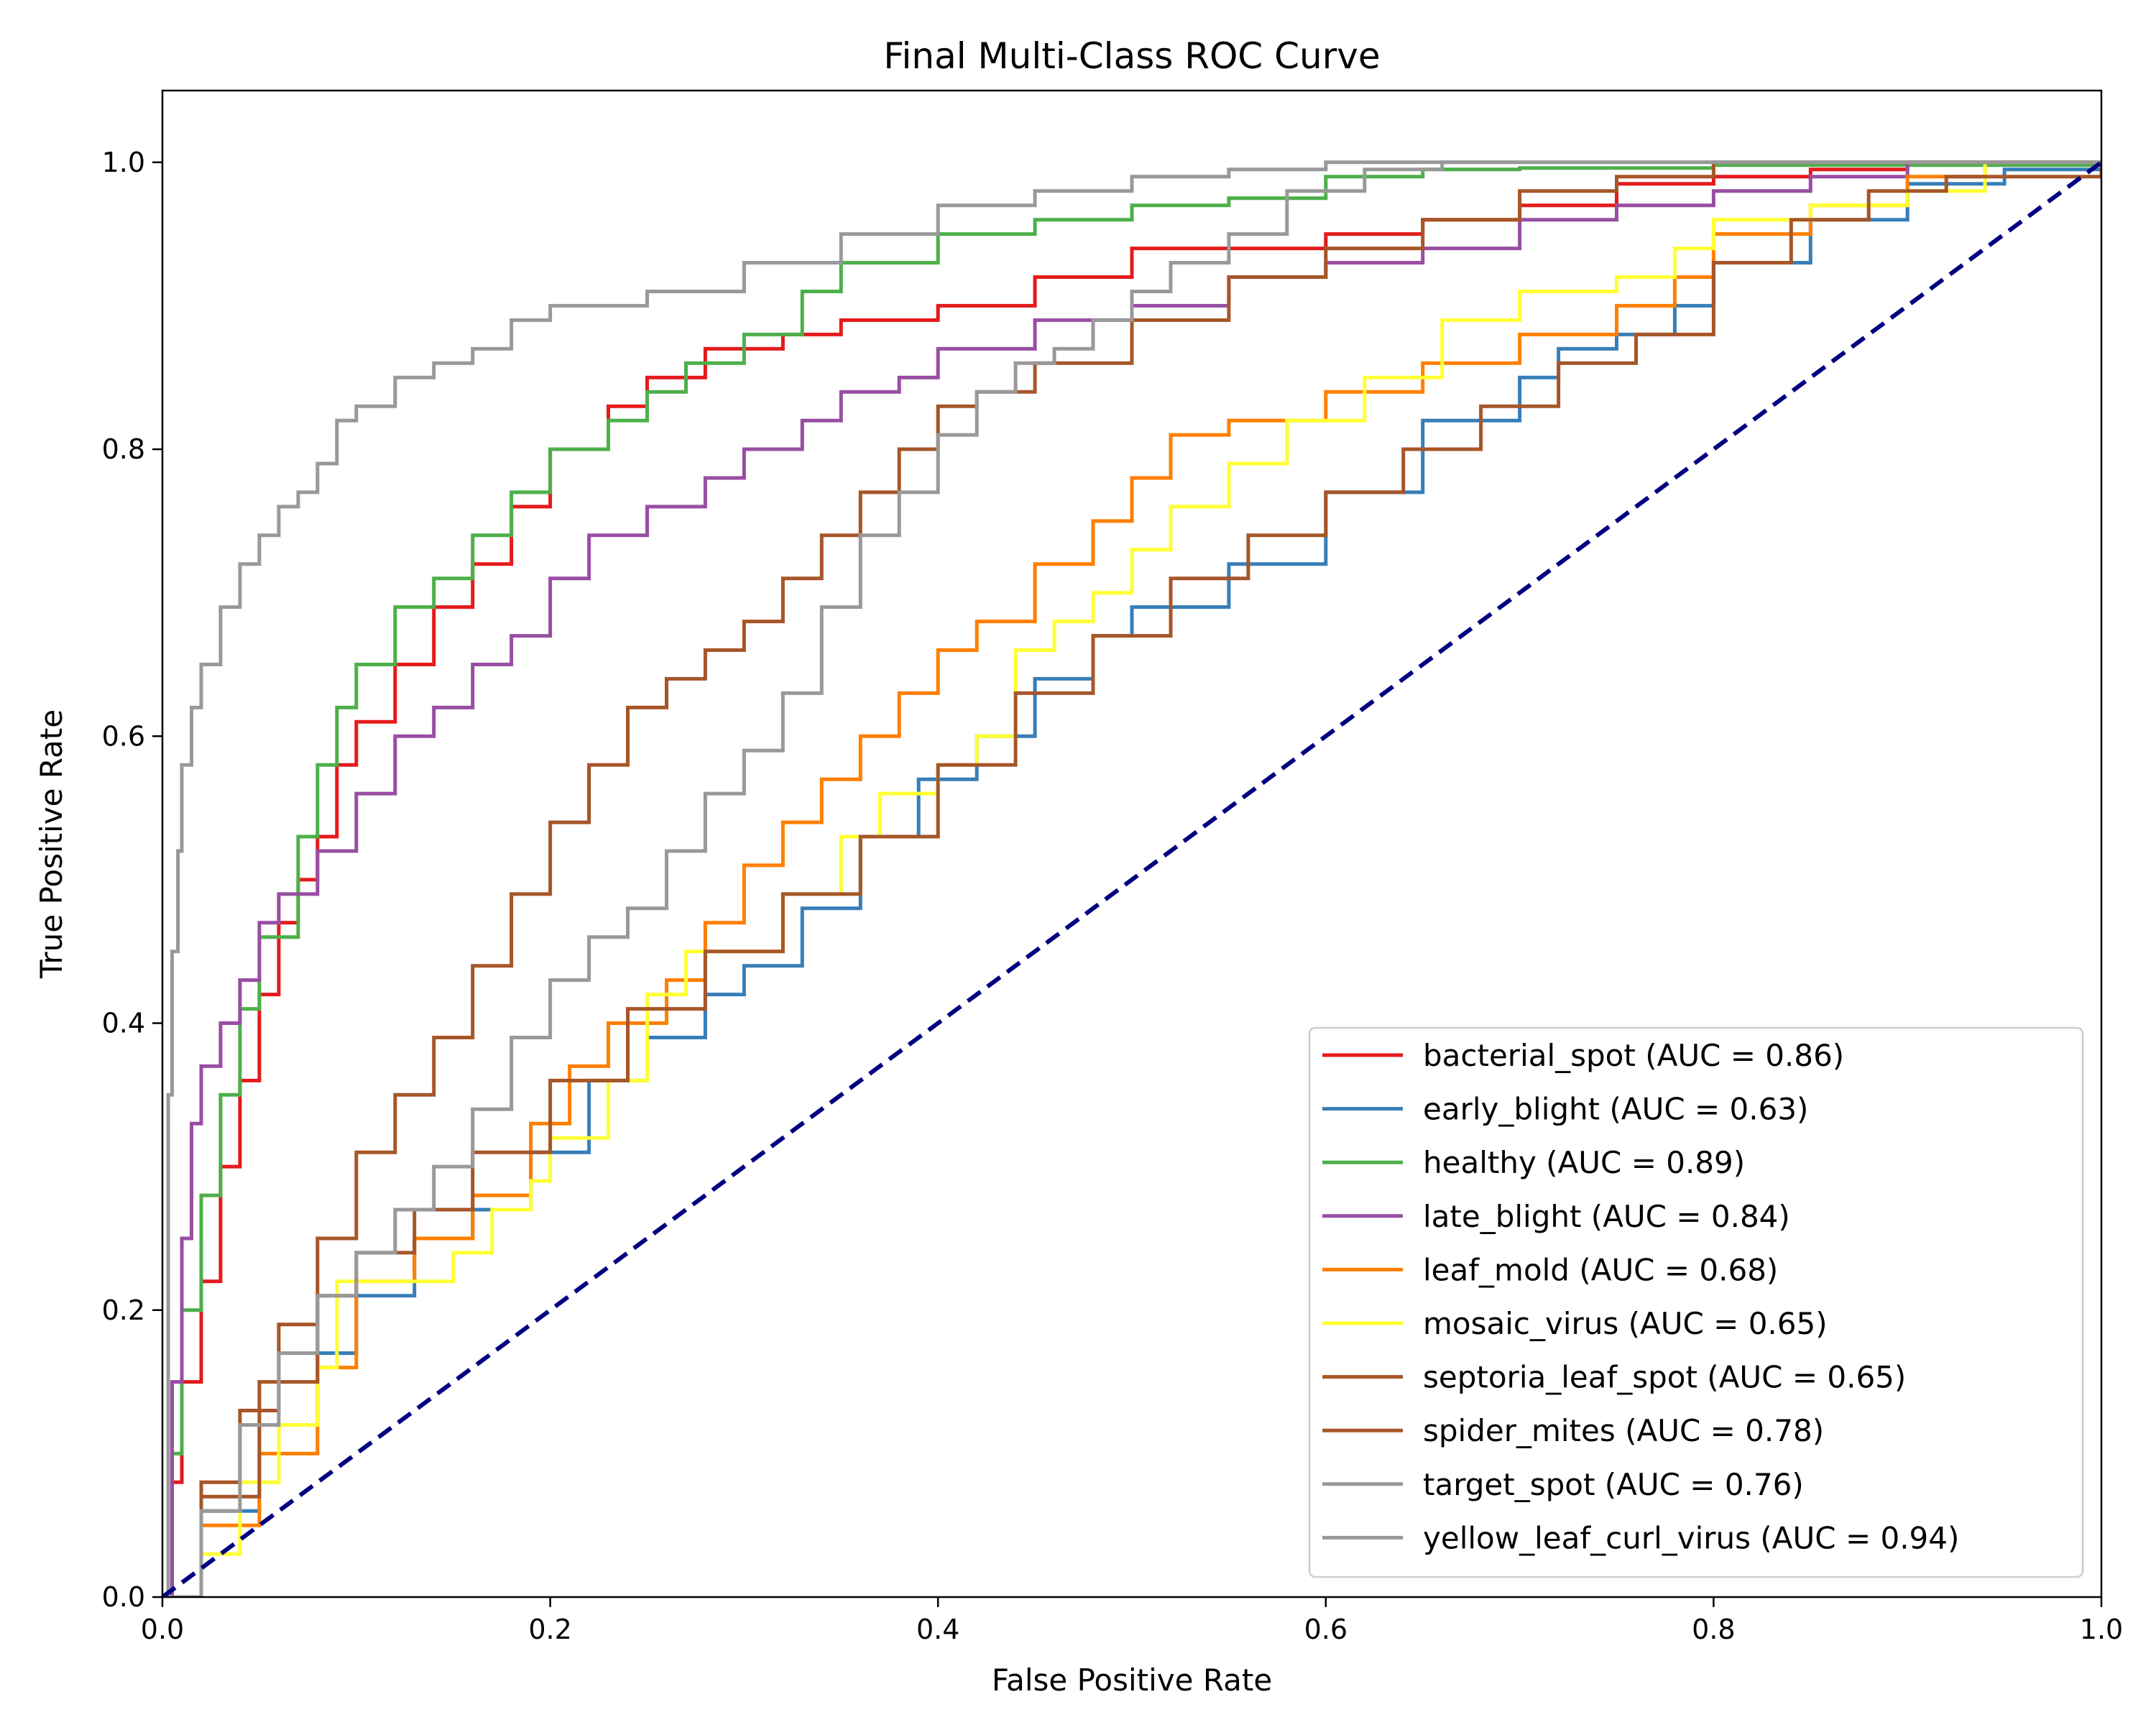  What do you see at coordinates (123, 449) in the screenshot?
I see `y-tick-label: 0.8` at bounding box center [123, 449].